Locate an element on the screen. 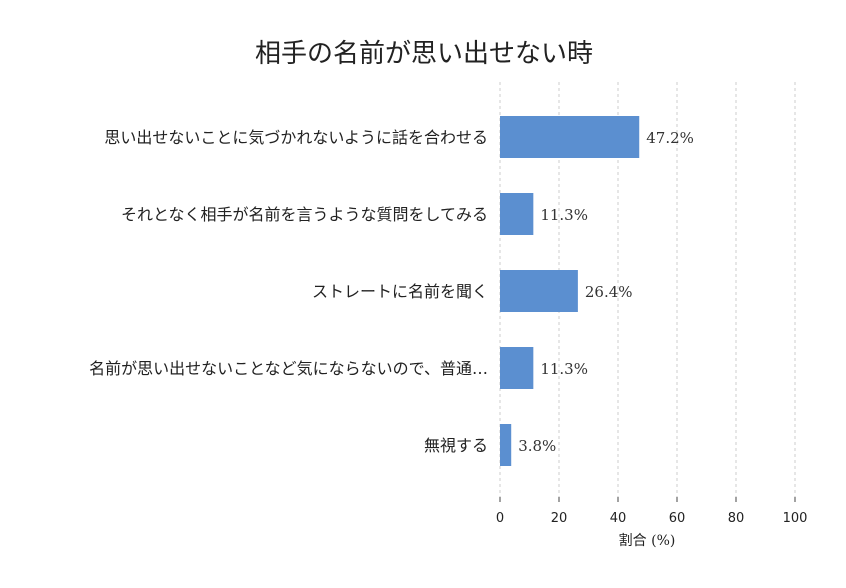 The width and height of the screenshot is (846, 588). category-label: ストレートに名前を聞く is located at coordinates (400, 291).